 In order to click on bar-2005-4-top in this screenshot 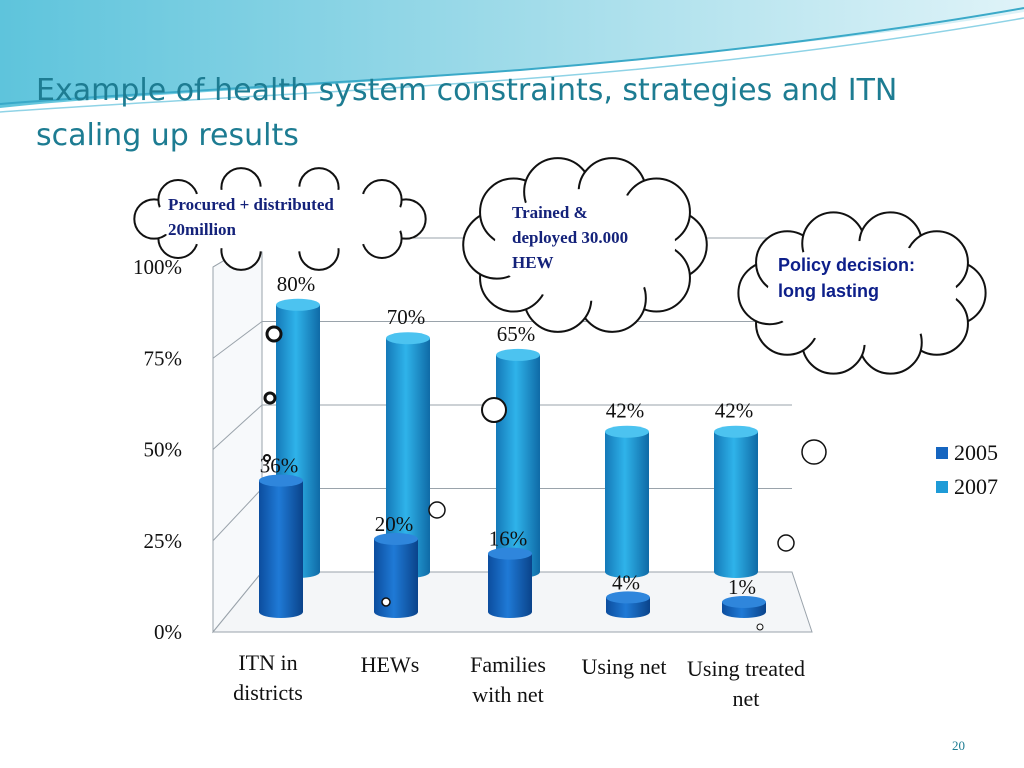, I will do `click(744, 602)`.